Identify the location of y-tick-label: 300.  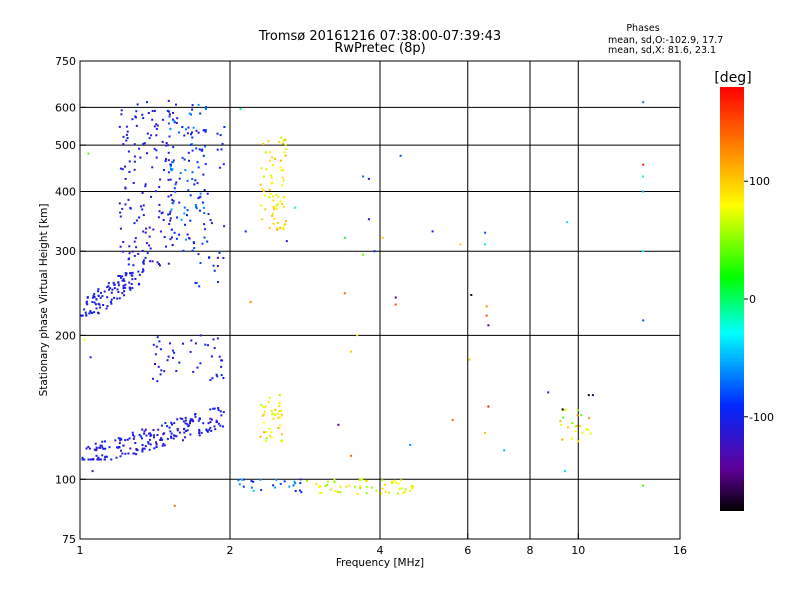
(65, 251).